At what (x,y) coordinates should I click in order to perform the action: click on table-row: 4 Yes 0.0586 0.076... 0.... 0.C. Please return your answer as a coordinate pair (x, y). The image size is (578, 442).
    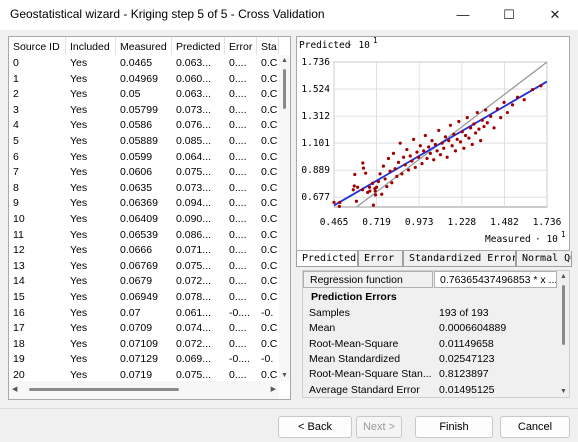
    Looking at the image, I should click on (144, 126).